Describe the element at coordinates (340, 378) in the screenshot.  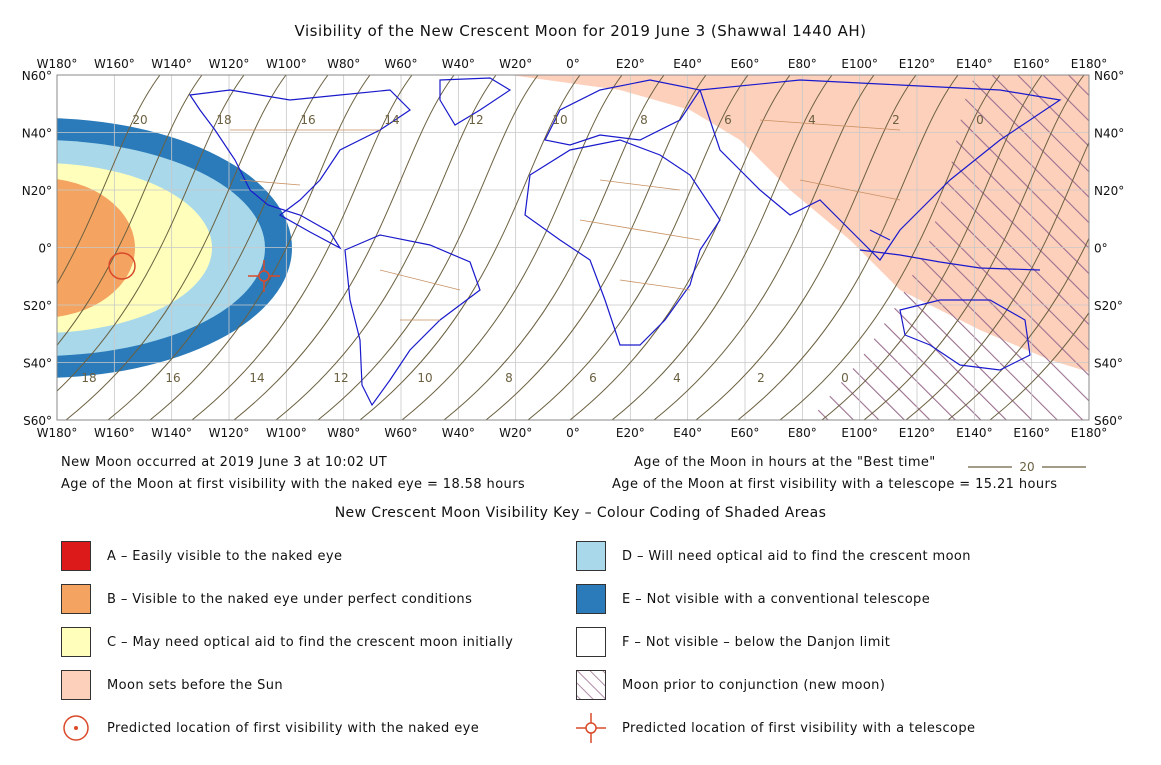
I see `age-label-bottom: 12` at that location.